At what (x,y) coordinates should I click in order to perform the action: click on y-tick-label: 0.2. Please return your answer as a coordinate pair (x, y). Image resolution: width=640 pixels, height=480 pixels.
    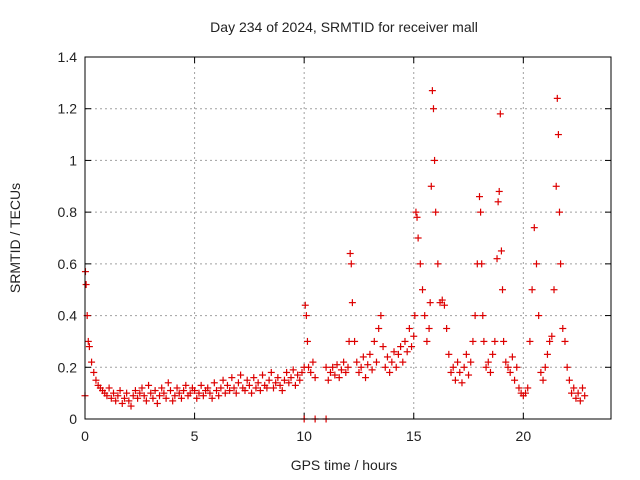
    Looking at the image, I should click on (68, 367).